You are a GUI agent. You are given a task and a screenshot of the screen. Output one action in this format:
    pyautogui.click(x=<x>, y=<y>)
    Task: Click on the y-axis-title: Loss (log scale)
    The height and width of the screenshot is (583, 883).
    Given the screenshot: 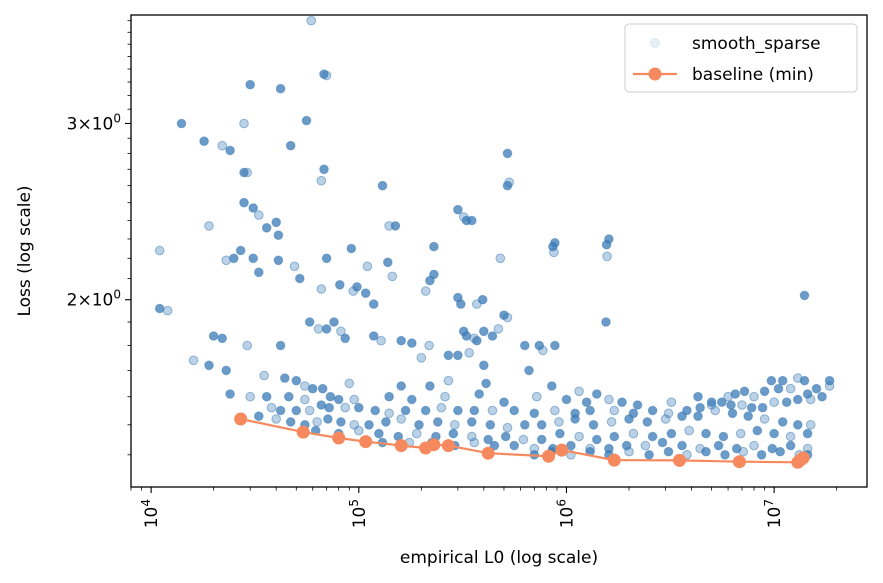 What is the action you would take?
    pyautogui.click(x=25, y=250)
    